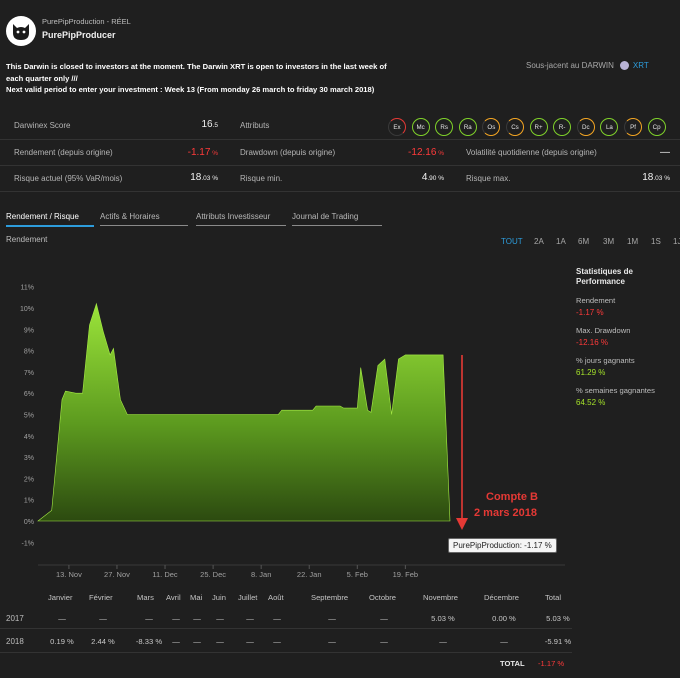 This screenshot has height=678, width=680. What do you see at coordinates (444, 127) in the screenshot?
I see `attribute-badge-rs: Rs` at bounding box center [444, 127].